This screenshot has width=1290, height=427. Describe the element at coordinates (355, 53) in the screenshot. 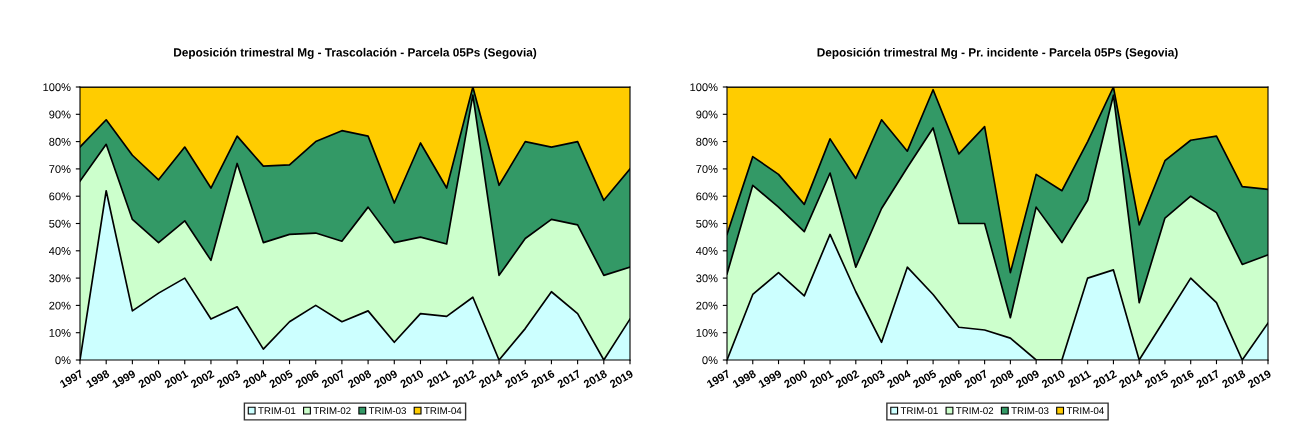

I see `chart-title: Deposición trimestral Mg - Trascolación - Parcela 05Ps (Segovia)` at that location.